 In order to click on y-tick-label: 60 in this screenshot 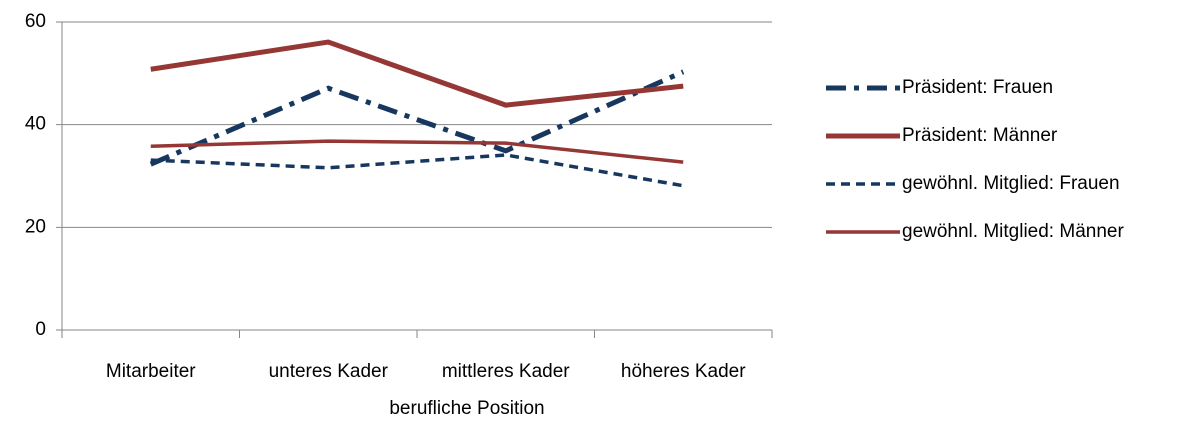, I will do `click(35, 21)`.